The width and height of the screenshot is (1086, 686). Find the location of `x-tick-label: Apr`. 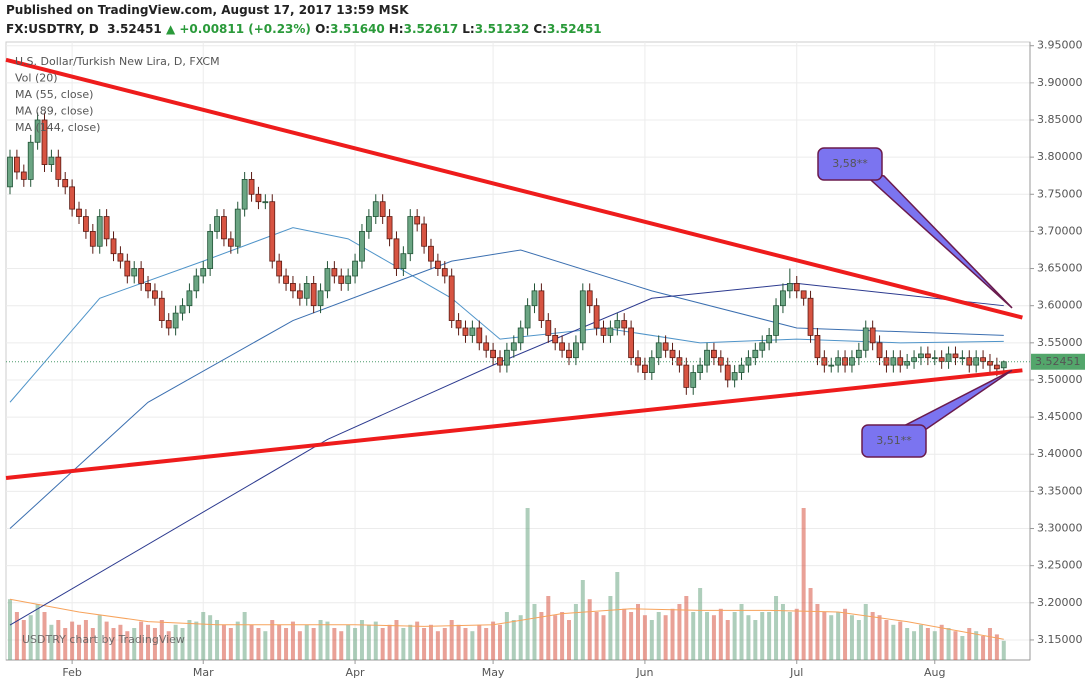

x-tick-label: Apr is located at coordinates (356, 672).